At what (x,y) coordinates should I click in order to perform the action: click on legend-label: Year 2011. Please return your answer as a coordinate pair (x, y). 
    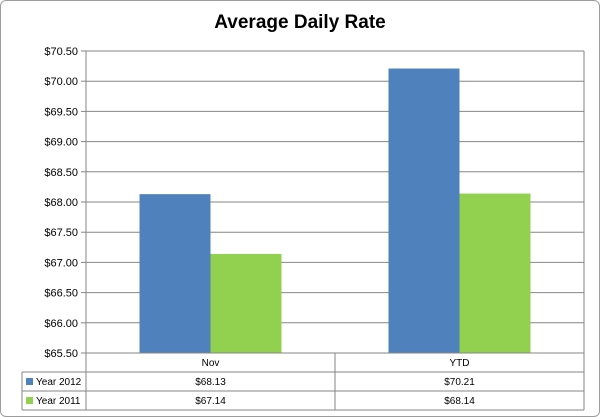
    Looking at the image, I should click on (58, 401).